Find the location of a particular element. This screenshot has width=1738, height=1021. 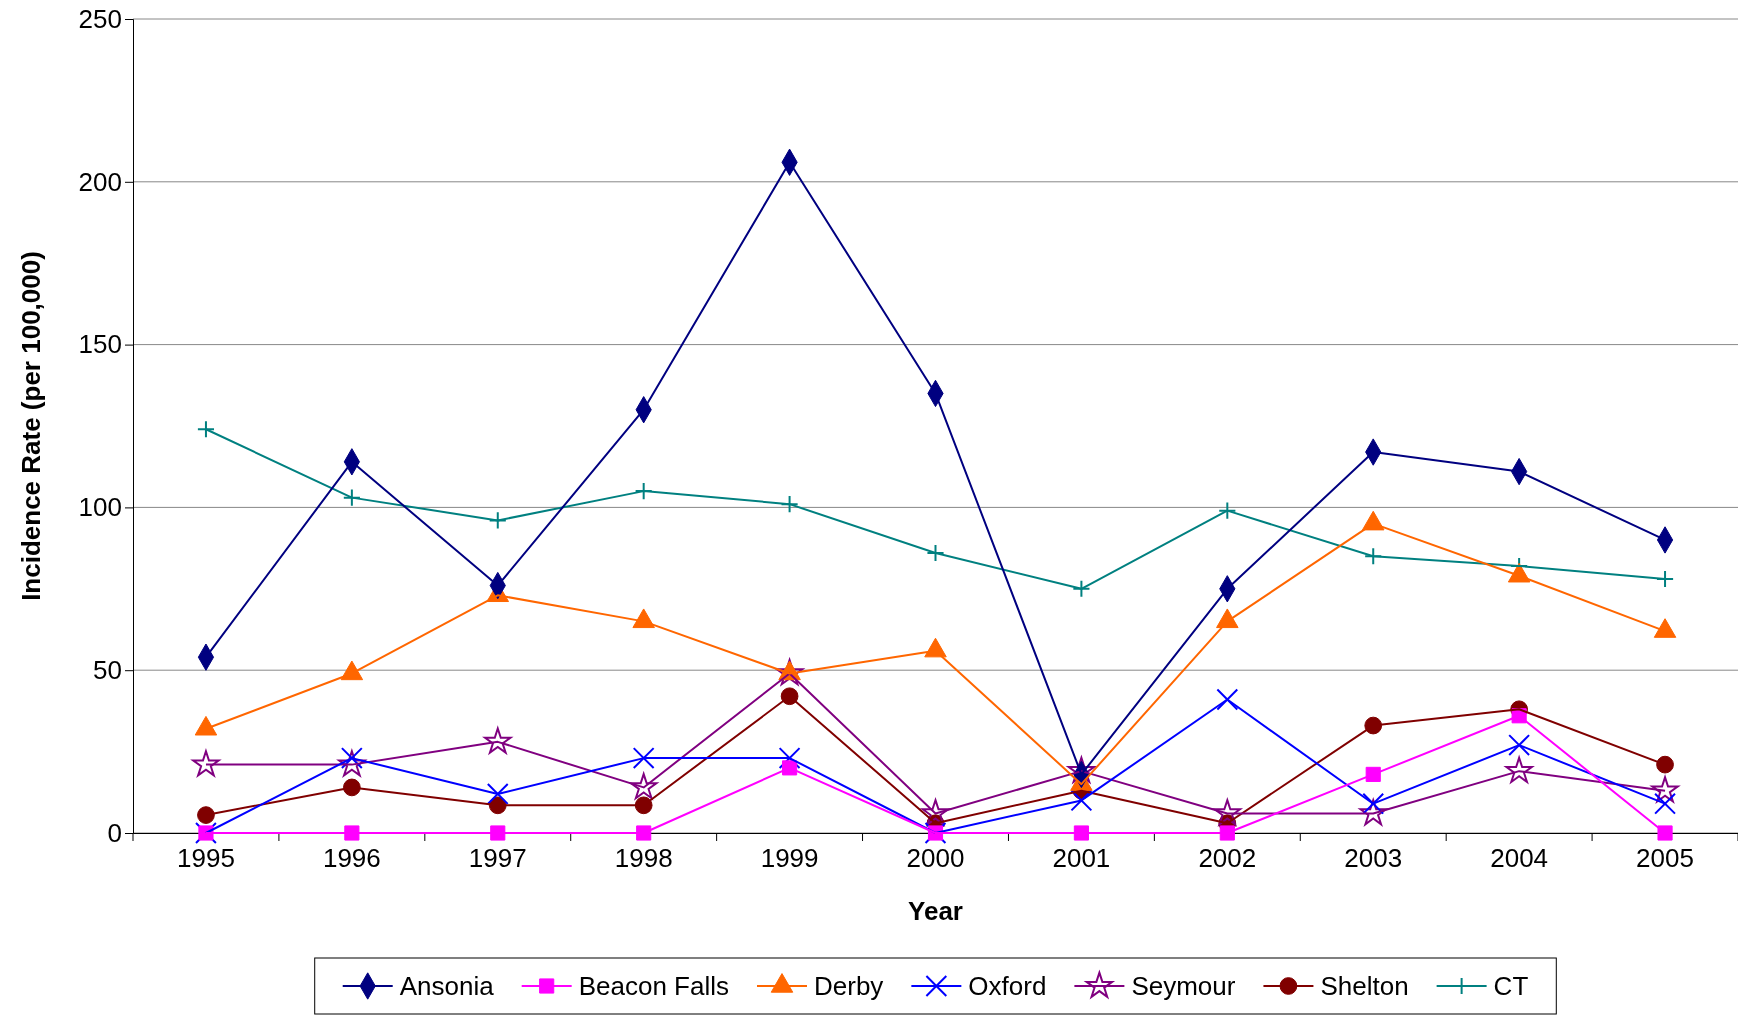

y-tick-label: 0 is located at coordinates (114, 832).